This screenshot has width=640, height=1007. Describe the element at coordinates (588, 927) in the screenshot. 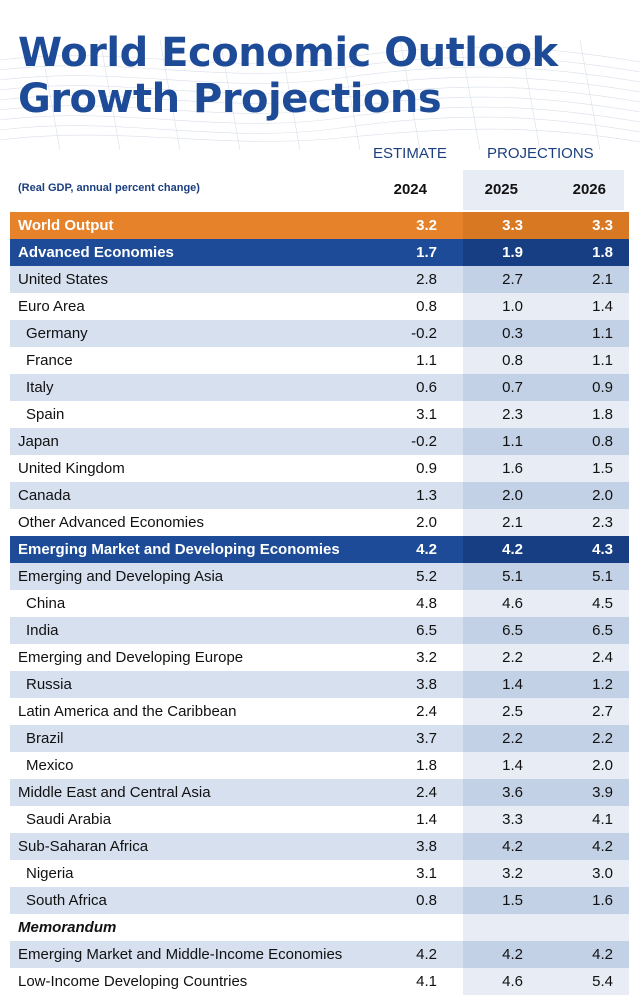

I see `value-2026` at that location.